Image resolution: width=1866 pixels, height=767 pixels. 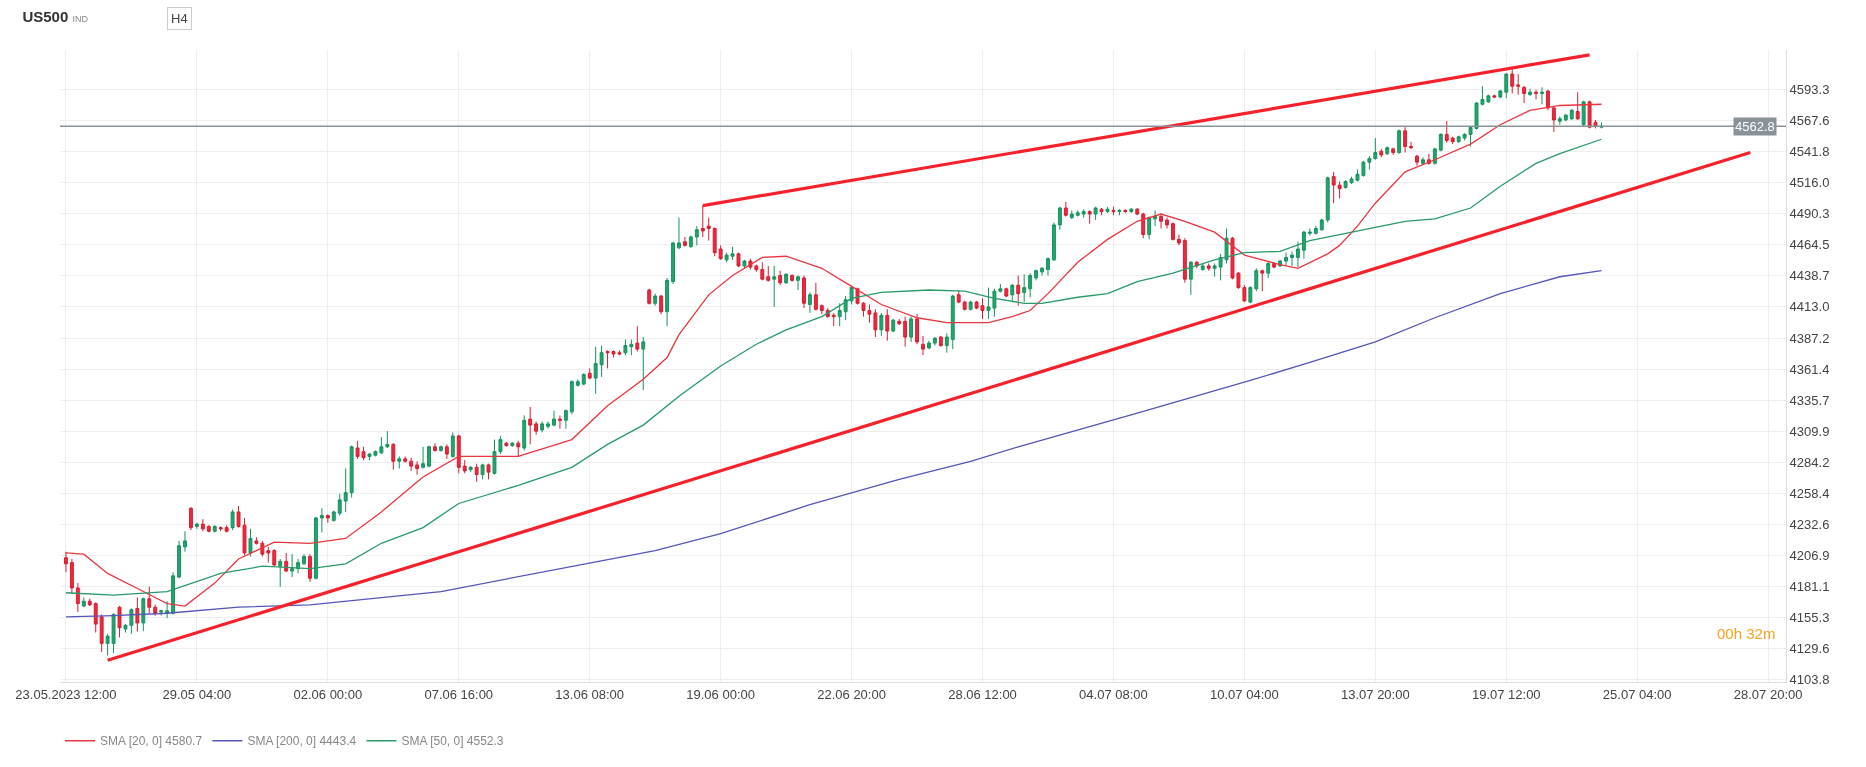 What do you see at coordinates (1809, 556) in the screenshot?
I see `y-tick-label: 4206.9` at bounding box center [1809, 556].